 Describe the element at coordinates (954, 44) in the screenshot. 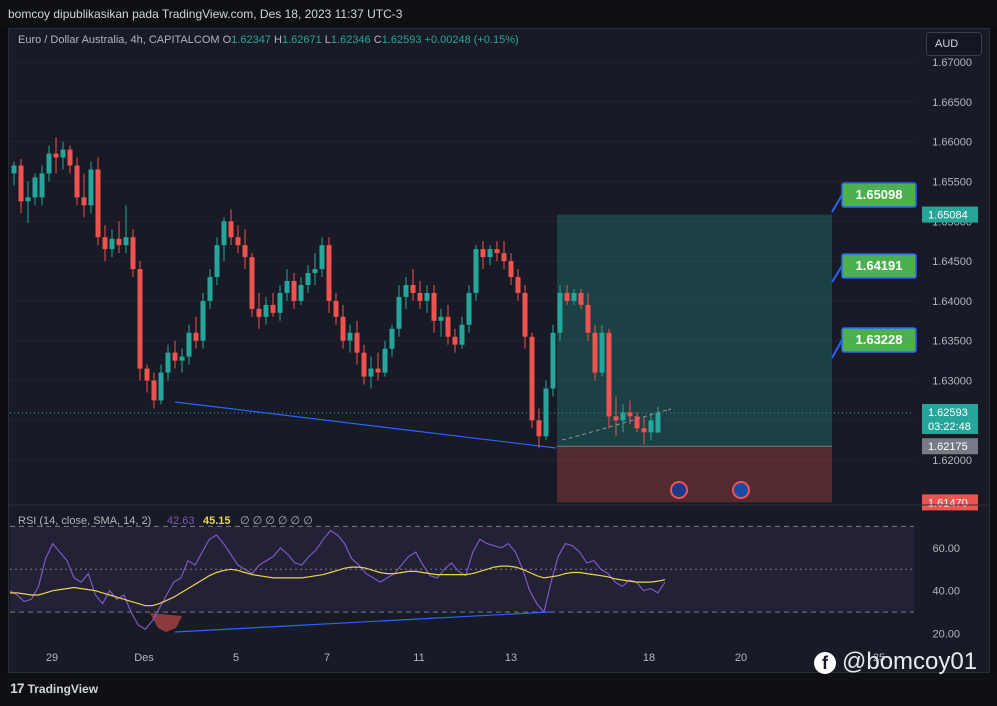

I see `currency-button: AUD` at that location.